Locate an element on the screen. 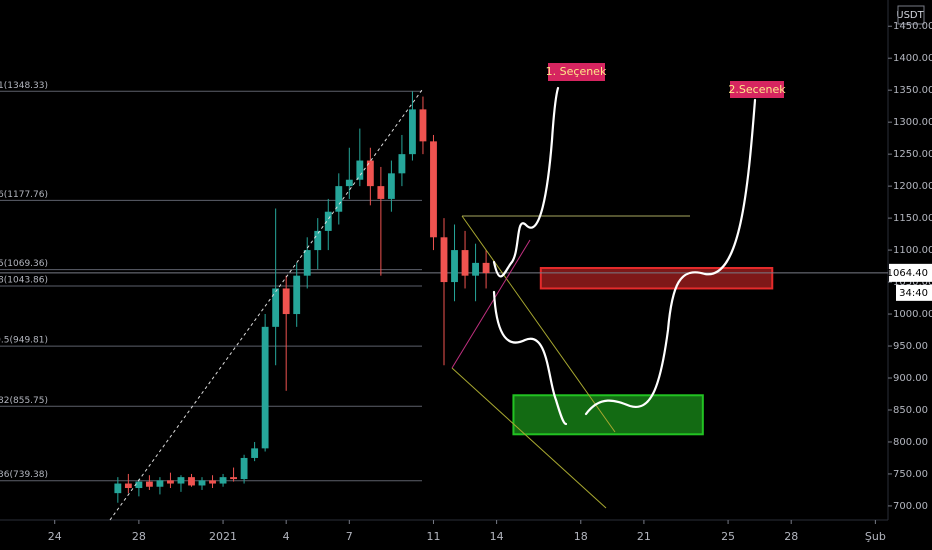  x-tick-label: Şub is located at coordinates (875, 536).